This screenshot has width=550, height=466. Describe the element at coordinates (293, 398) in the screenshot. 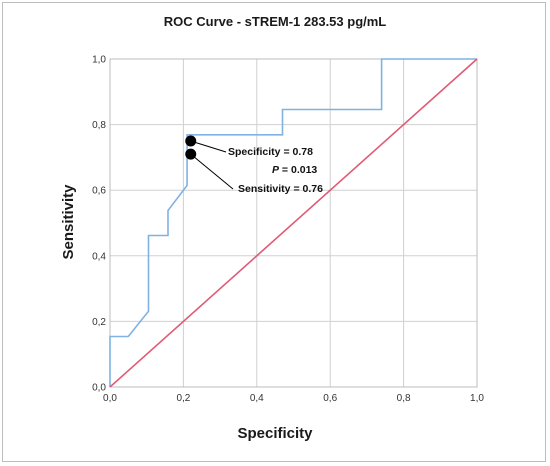

I see `x-axis-ticks: 0,0 0,2 0,4 0,6 0,8 1,0` at that location.